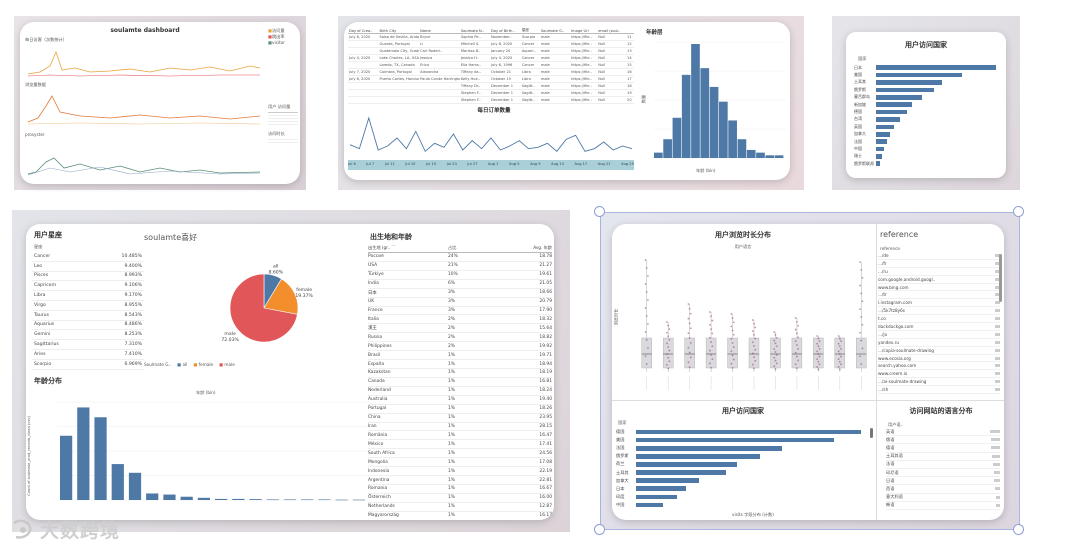  I want to click on ref-row: .../tr, so click(939, 295).